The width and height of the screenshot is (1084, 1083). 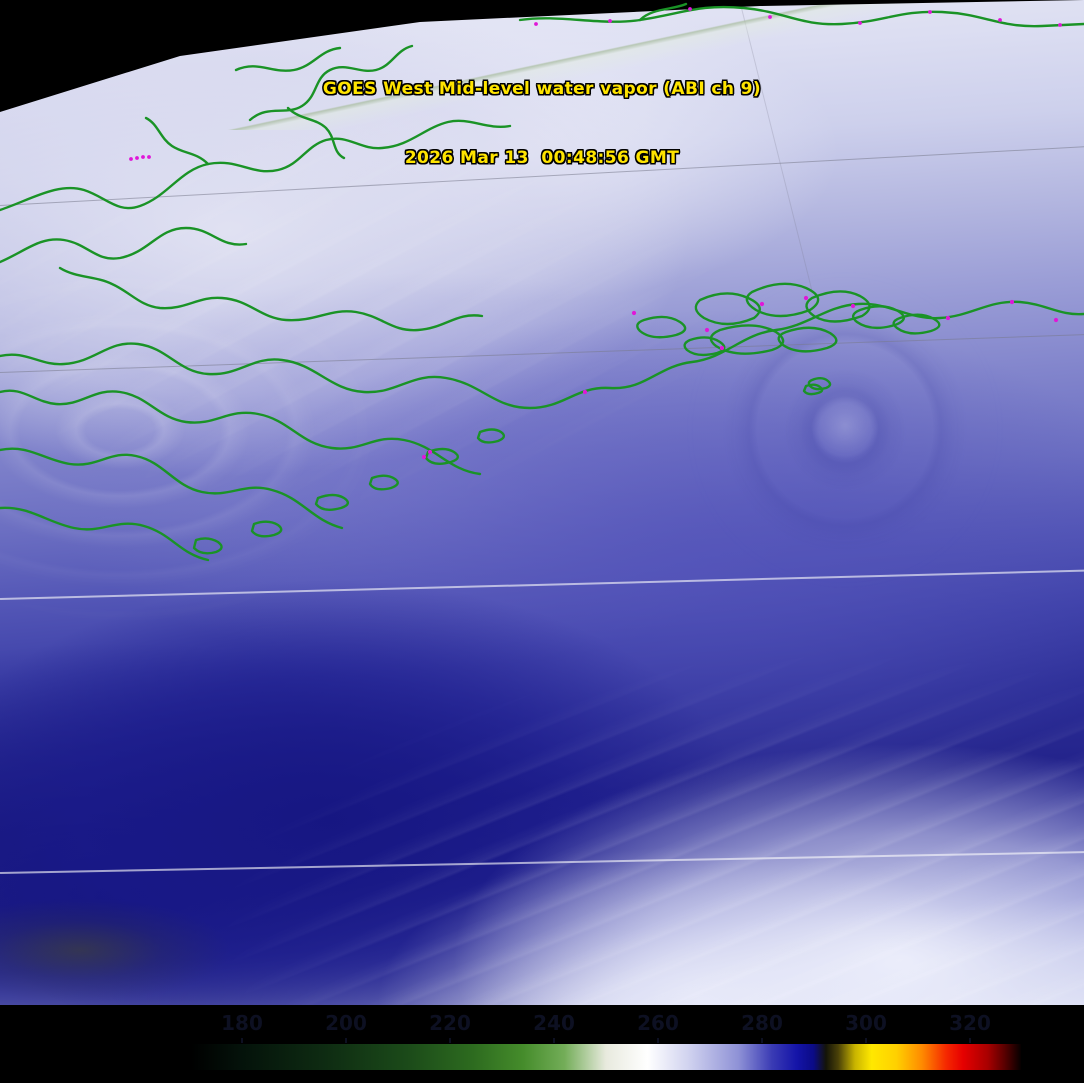 What do you see at coordinates (242, 1023) in the screenshot?
I see `colorbar-label-180: 180` at bounding box center [242, 1023].